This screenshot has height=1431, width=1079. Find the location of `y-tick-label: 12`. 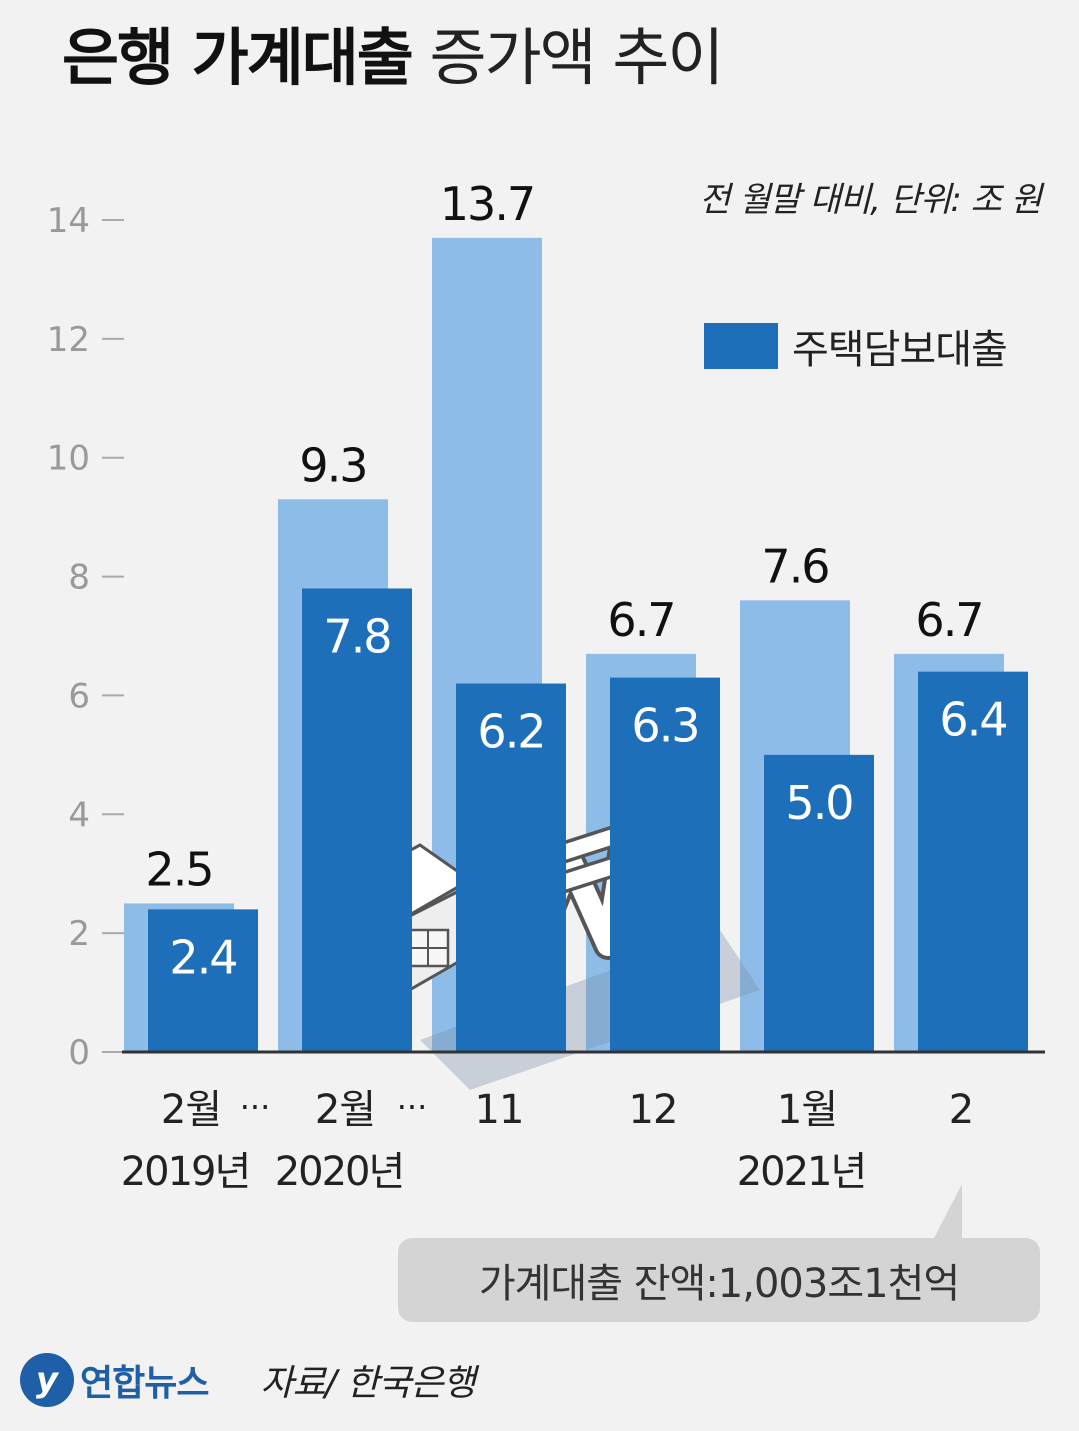

y-tick-label: 12 is located at coordinates (68, 340).